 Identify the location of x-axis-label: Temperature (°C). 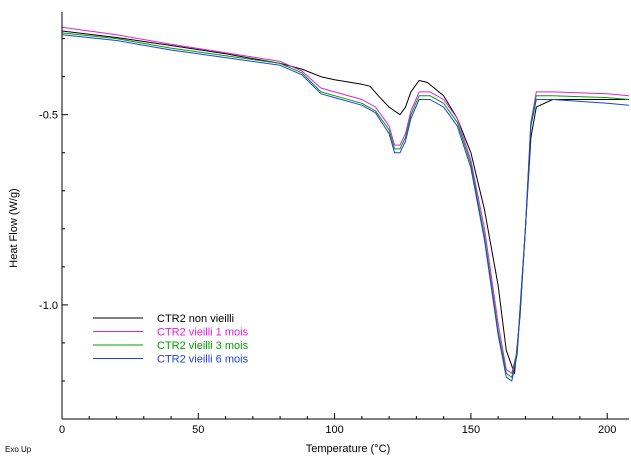
(348, 449).